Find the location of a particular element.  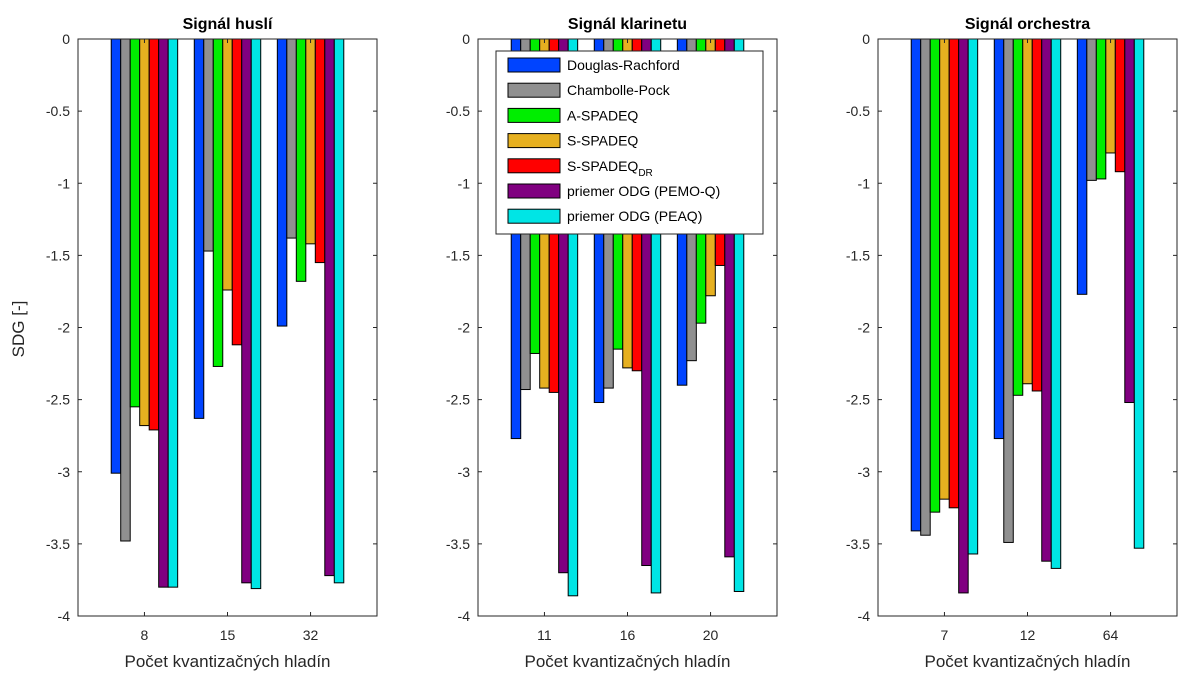

x-tick-label: 64 is located at coordinates (1111, 635).